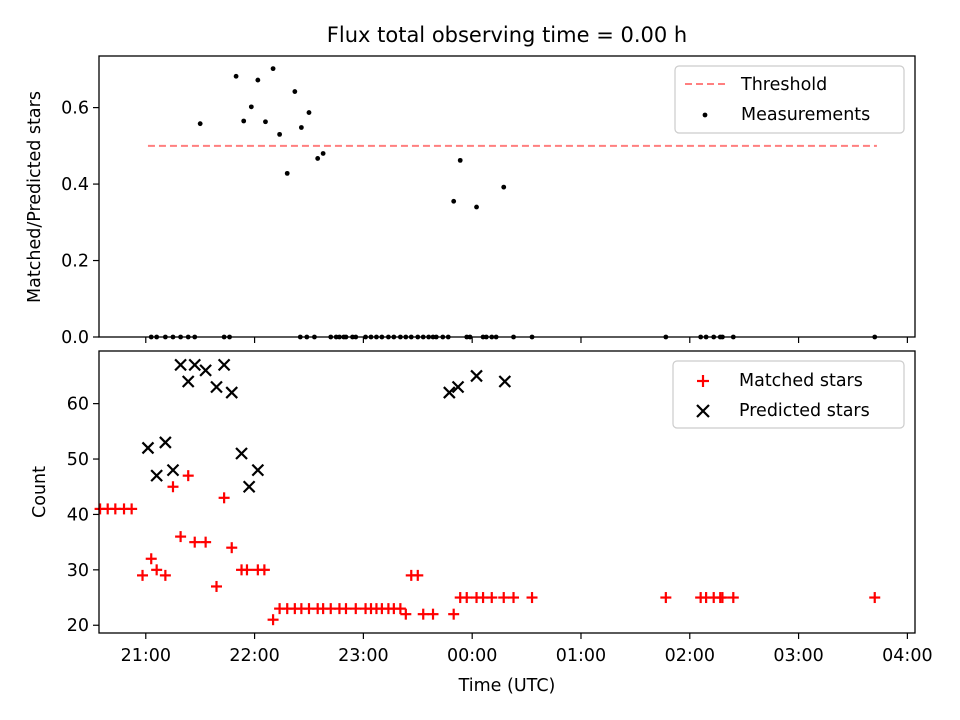 The height and width of the screenshot is (720, 960). I want to click on top-y-ticks: 0.0 0.2 0.4 0.6, so click(80, 223).